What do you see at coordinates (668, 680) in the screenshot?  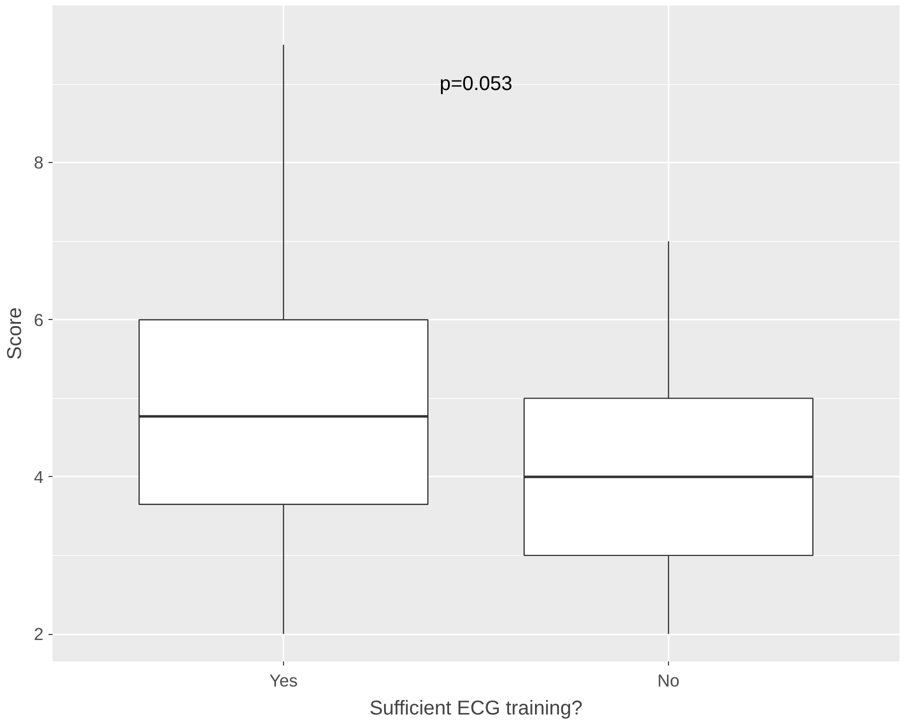 I see `x-tick-label: No` at bounding box center [668, 680].